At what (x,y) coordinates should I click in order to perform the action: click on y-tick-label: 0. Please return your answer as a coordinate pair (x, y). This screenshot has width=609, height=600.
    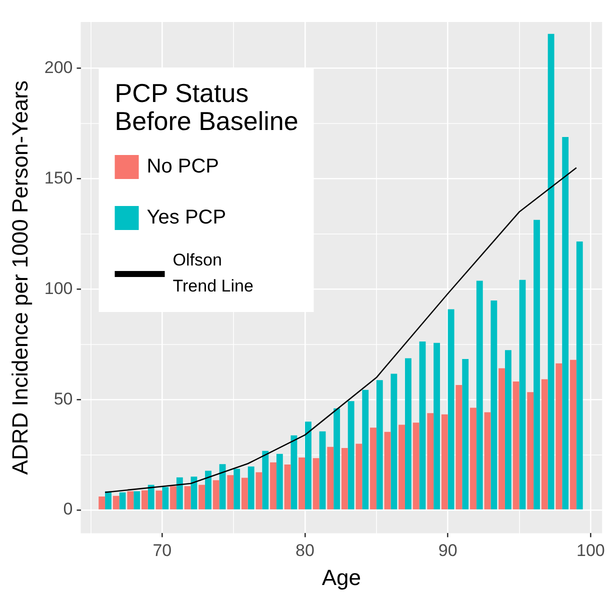
    Looking at the image, I should click on (68, 509).